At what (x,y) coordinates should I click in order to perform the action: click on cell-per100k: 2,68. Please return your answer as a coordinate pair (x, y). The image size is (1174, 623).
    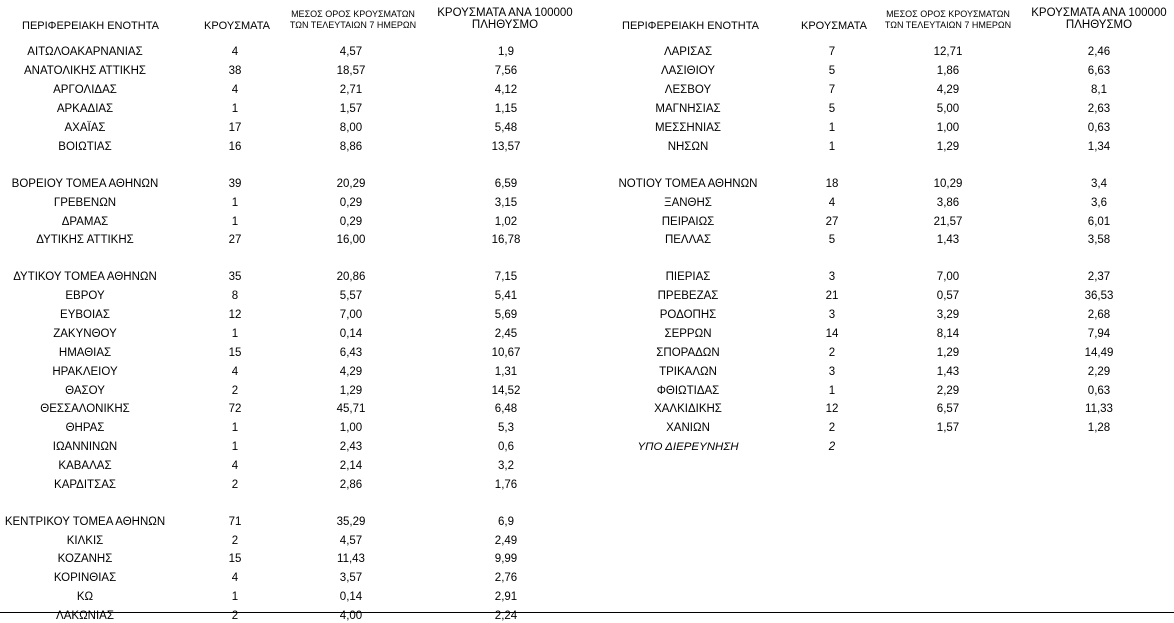
    Looking at the image, I should click on (1099, 315).